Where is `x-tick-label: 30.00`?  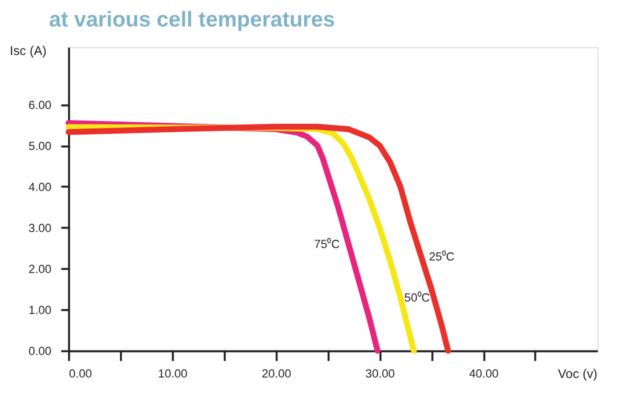
x-tick-label: 30.00 is located at coordinates (380, 374).